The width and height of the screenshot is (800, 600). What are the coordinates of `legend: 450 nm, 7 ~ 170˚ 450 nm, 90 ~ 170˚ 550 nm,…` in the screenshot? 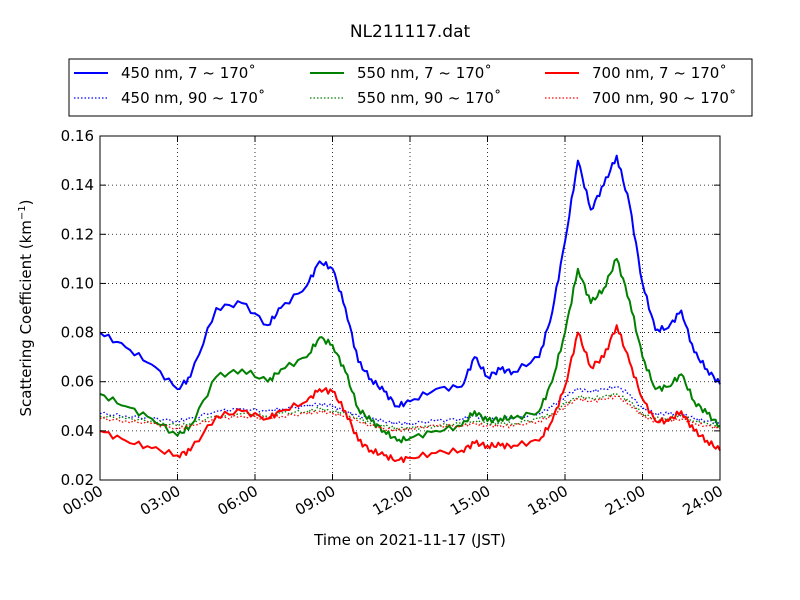 It's located at (410, 87).